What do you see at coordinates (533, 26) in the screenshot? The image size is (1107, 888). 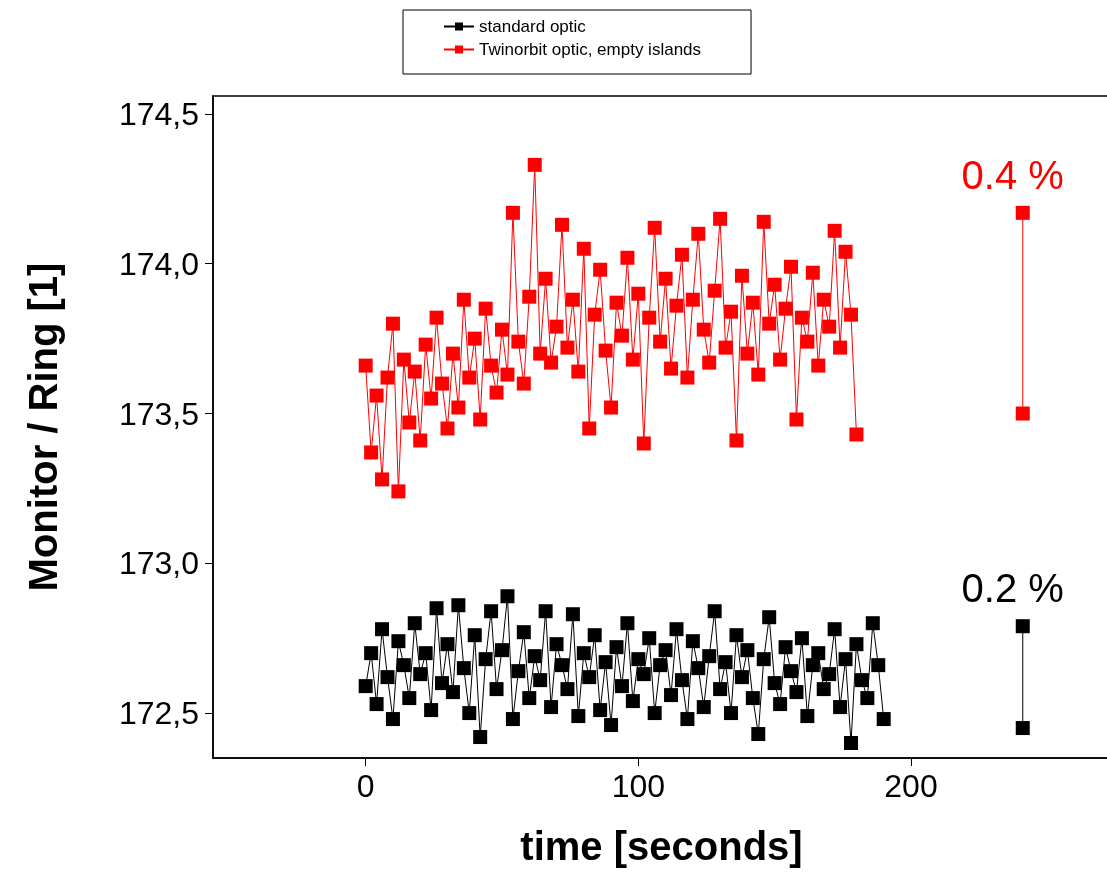 I see `legend-label: standard optic` at bounding box center [533, 26].